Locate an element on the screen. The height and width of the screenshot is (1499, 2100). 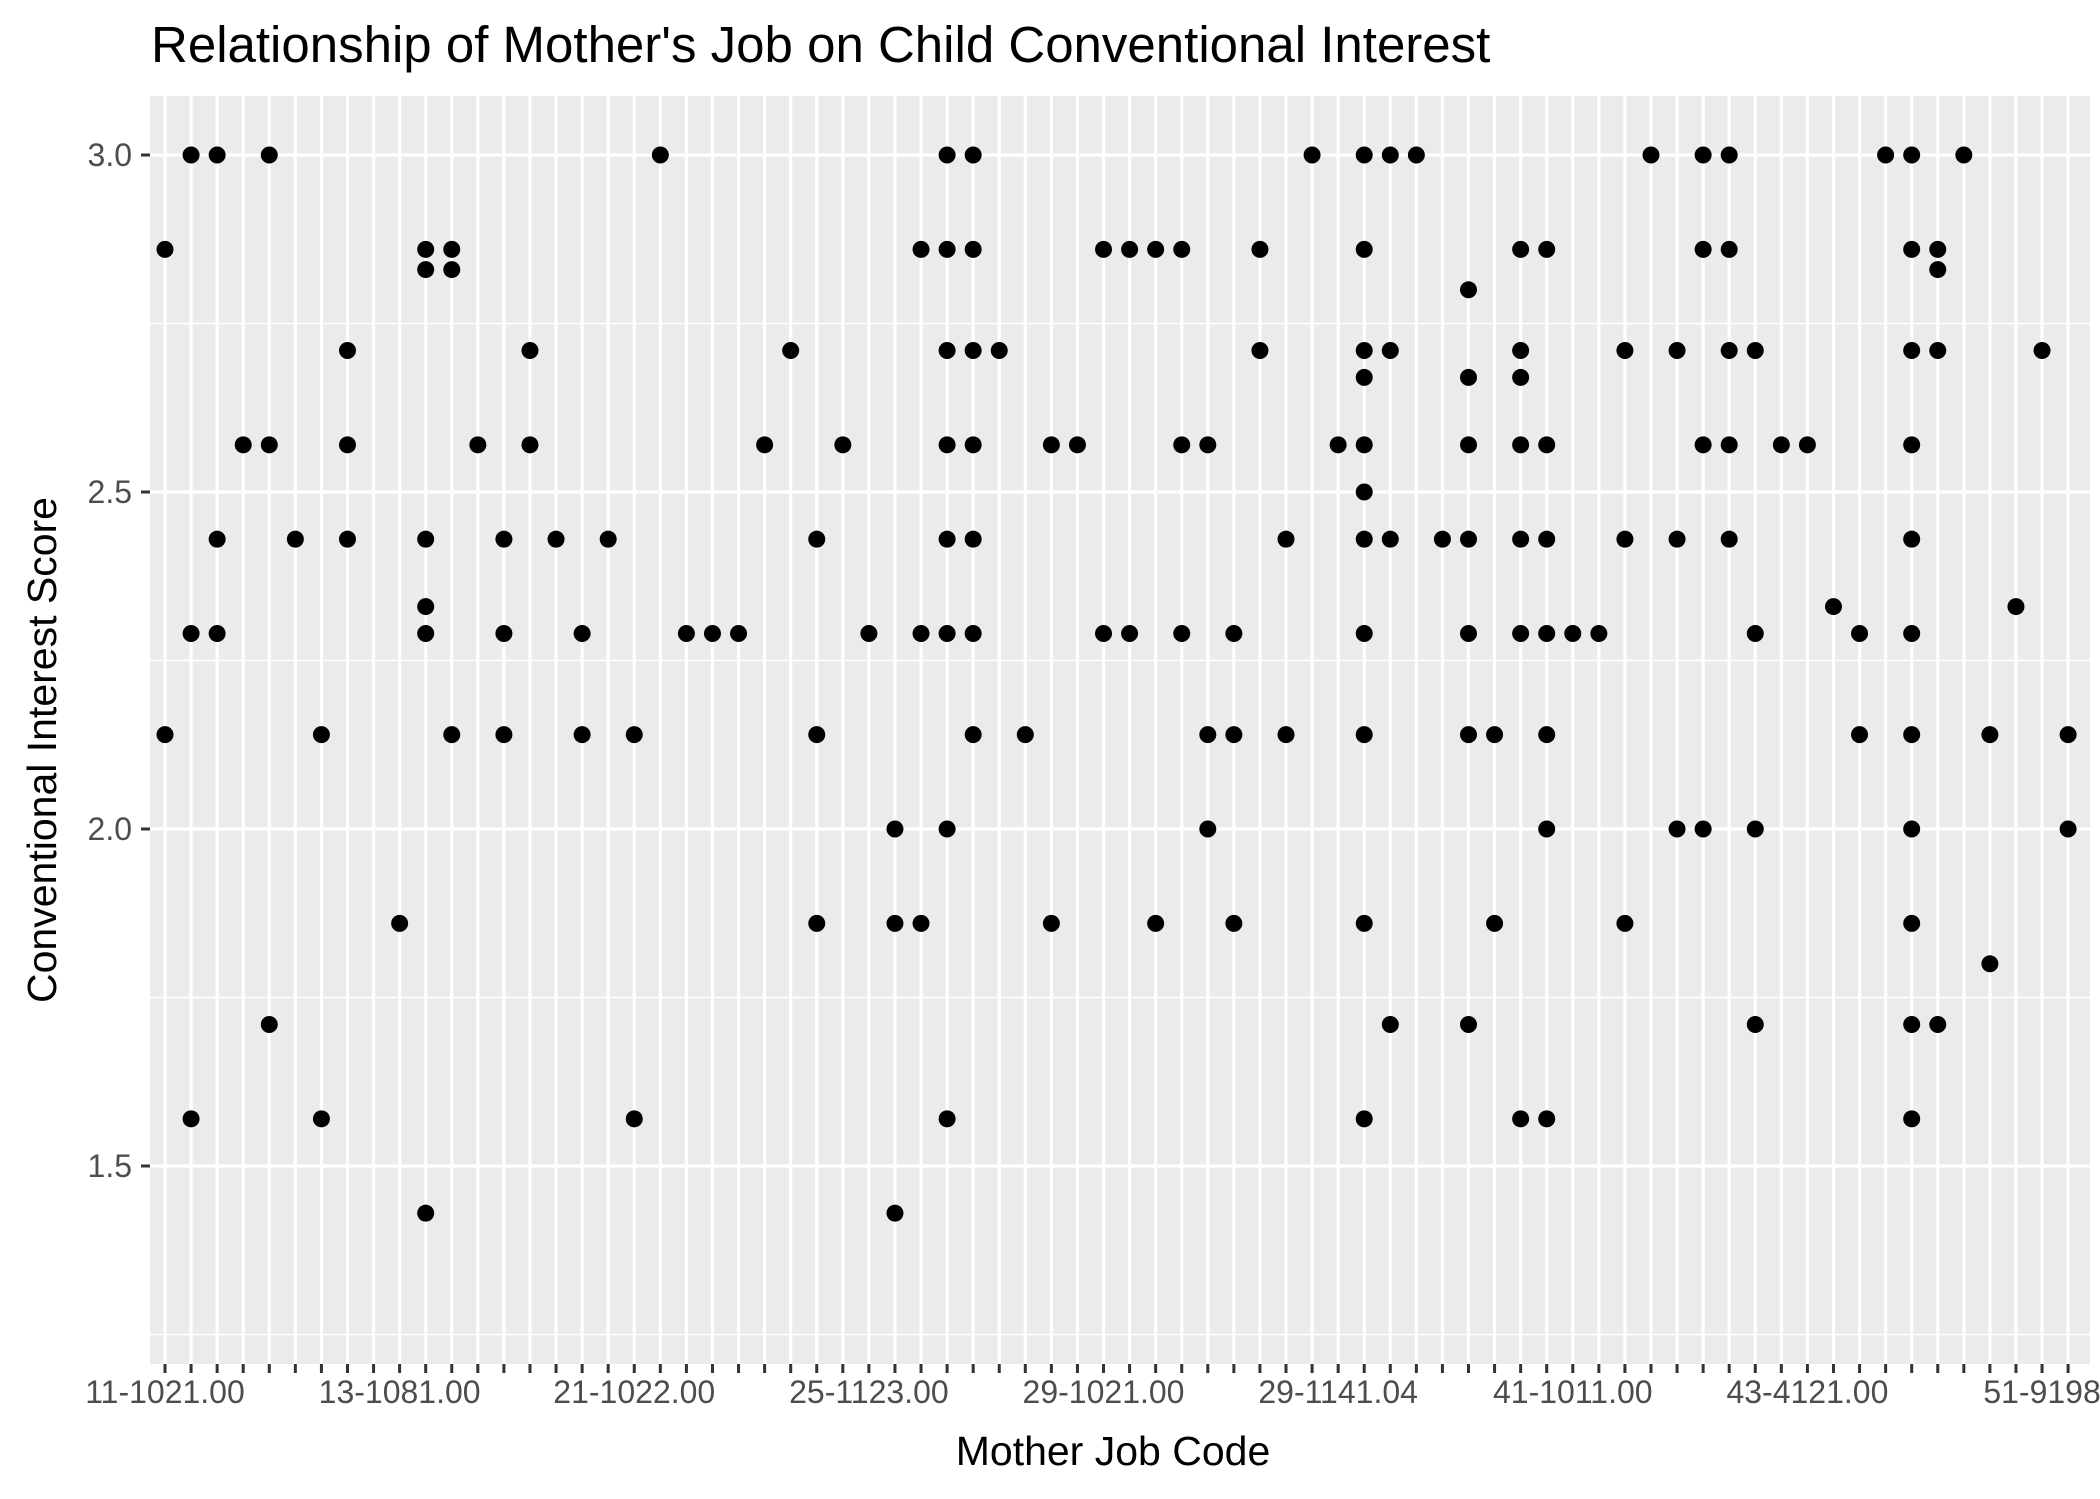
x-tick-label: 13-1081.00 is located at coordinates (400, 1392).